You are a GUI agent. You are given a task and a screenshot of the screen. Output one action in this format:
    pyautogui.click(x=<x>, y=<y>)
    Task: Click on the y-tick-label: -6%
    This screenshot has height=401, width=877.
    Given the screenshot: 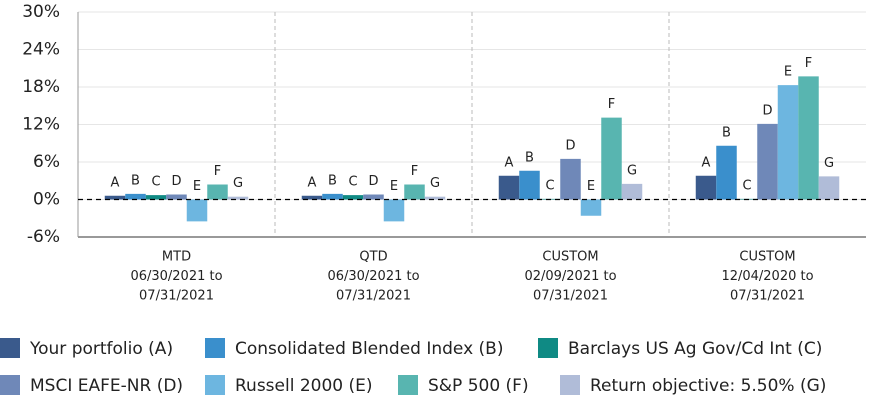 What is the action you would take?
    pyautogui.click(x=43, y=237)
    